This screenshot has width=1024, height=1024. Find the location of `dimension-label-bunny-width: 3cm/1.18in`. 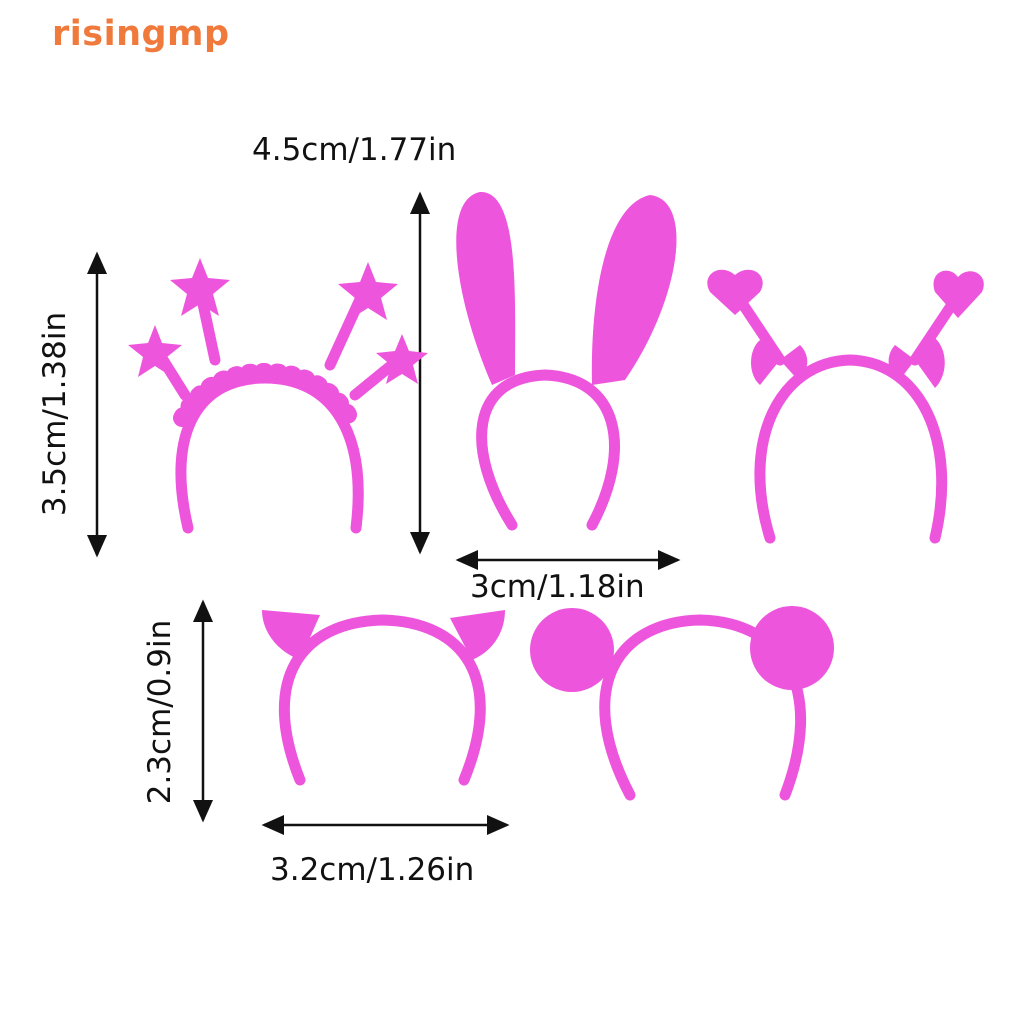

dimension-label-bunny-width: 3cm/1.18in is located at coordinates (557, 587).